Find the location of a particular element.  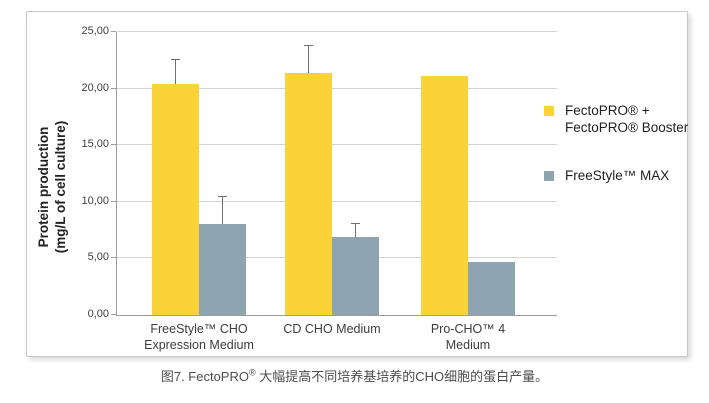

x-category-label-line: CD CHO Medium is located at coordinates (332, 329).